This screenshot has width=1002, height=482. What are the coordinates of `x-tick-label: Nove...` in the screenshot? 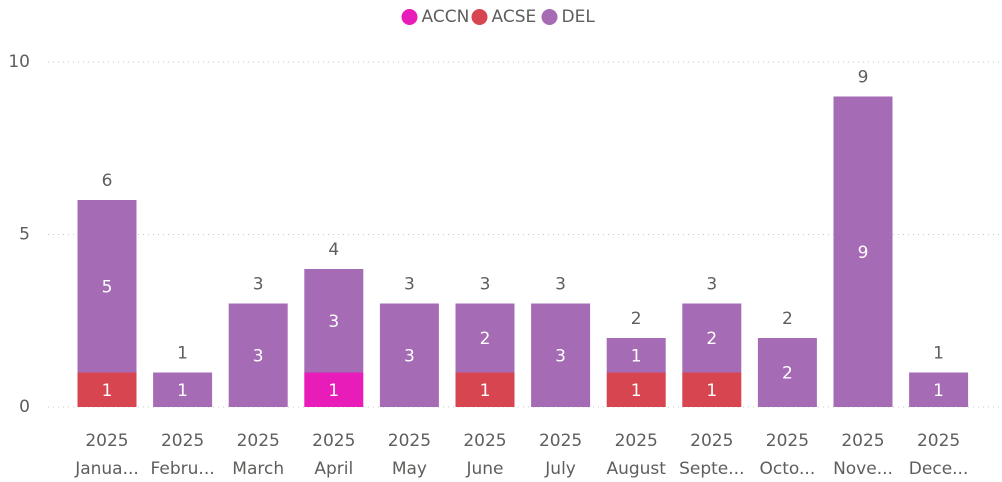 It's located at (863, 469).